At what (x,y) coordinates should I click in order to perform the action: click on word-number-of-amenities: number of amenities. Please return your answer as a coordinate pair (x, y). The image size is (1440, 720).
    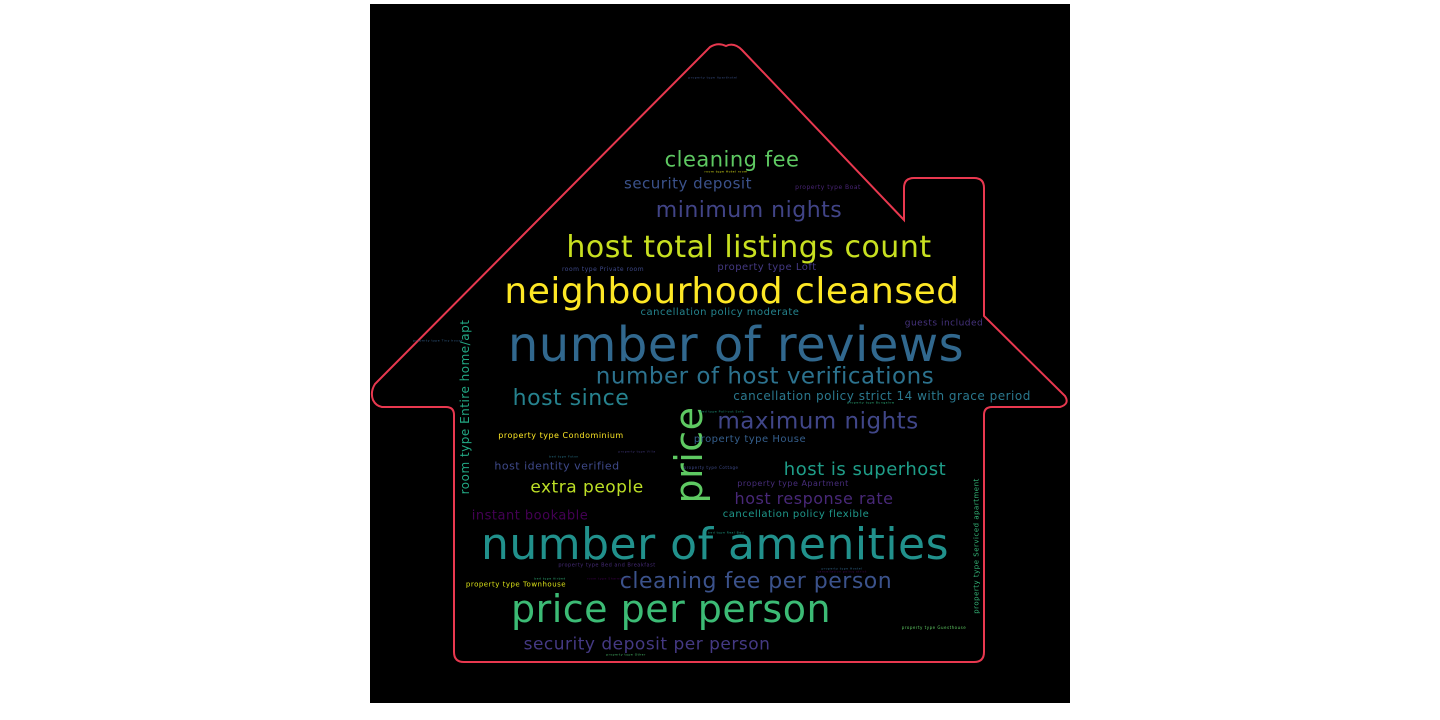
    Looking at the image, I should click on (715, 544).